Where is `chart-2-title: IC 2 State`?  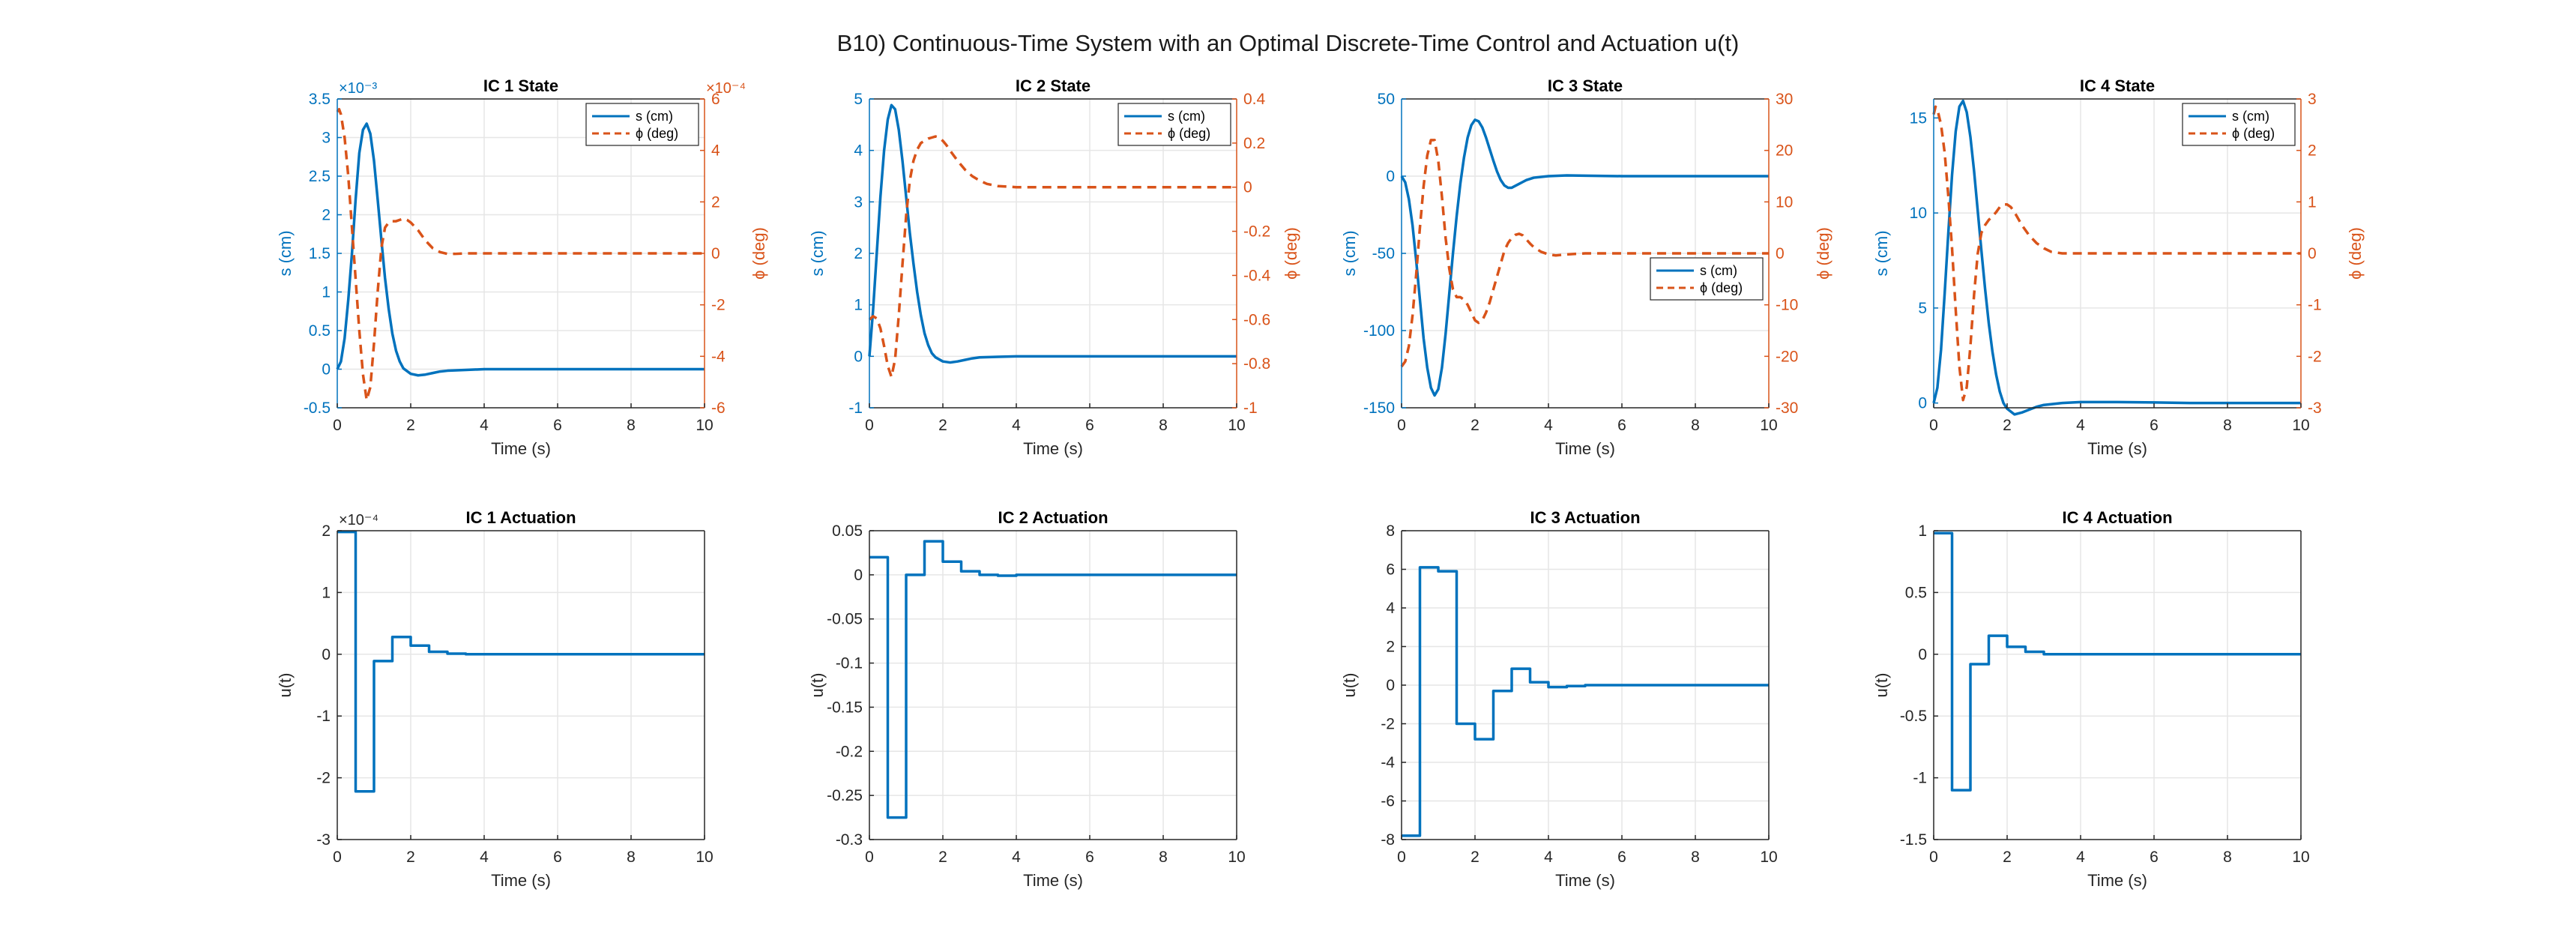 chart-2-title: IC 2 State is located at coordinates (1053, 85).